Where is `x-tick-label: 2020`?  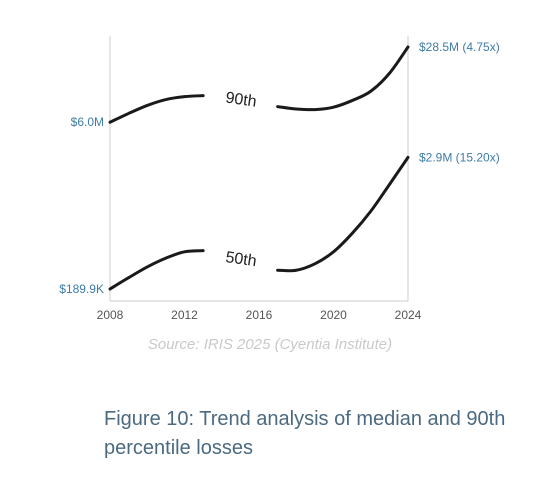 x-tick-label: 2020 is located at coordinates (333, 315).